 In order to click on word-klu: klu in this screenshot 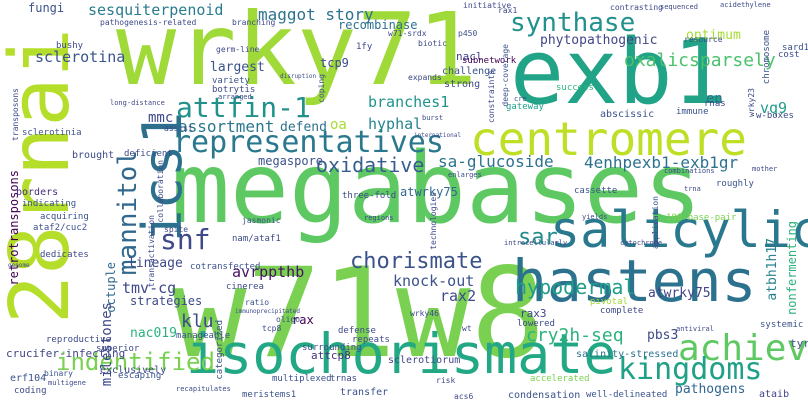, I will do `click(197, 321)`.